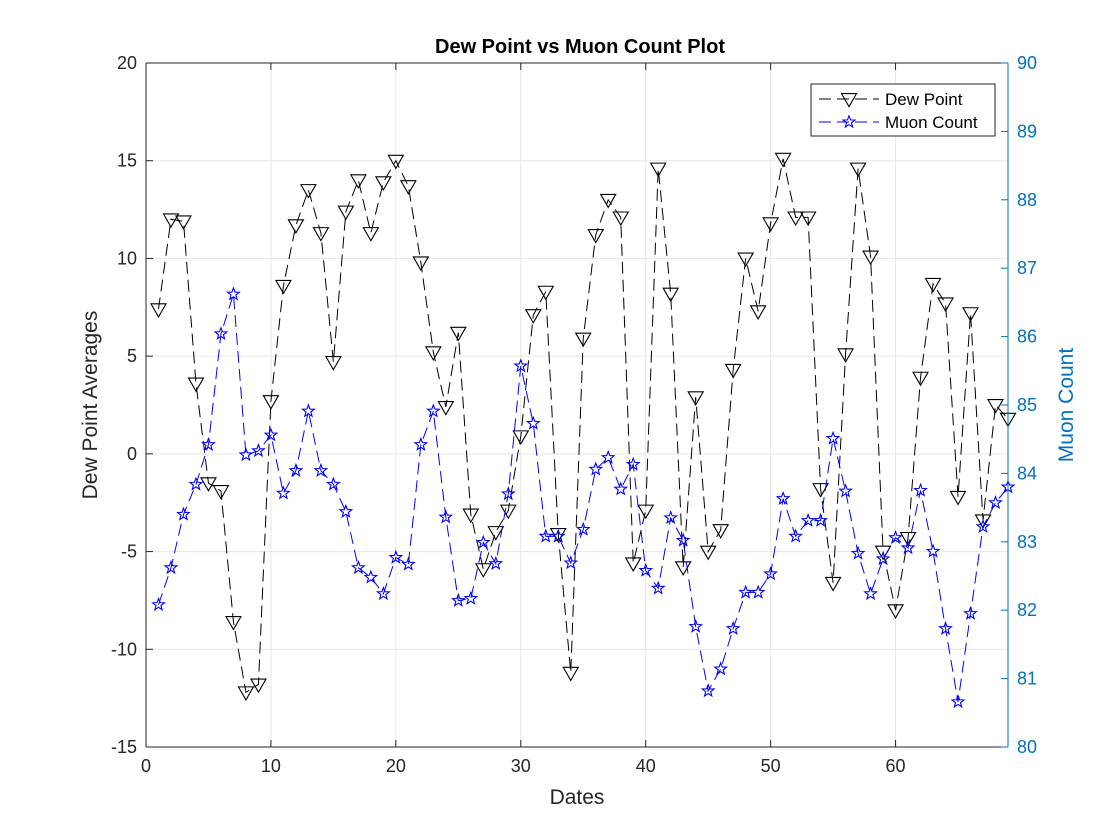 The width and height of the screenshot is (1120, 840). What do you see at coordinates (1027, 473) in the screenshot?
I see `right-y-tick-label: 84` at bounding box center [1027, 473].